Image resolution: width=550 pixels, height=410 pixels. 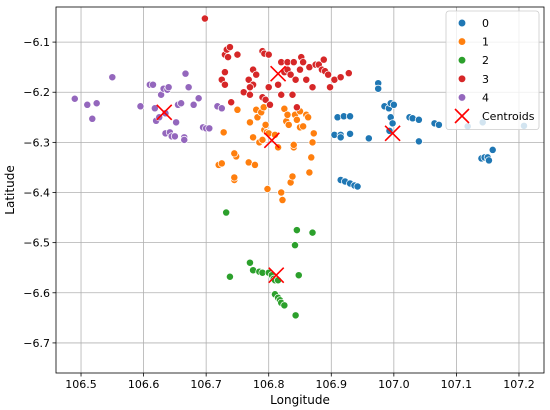 I want to click on x-tick-label: 106.6, so click(x=144, y=384).